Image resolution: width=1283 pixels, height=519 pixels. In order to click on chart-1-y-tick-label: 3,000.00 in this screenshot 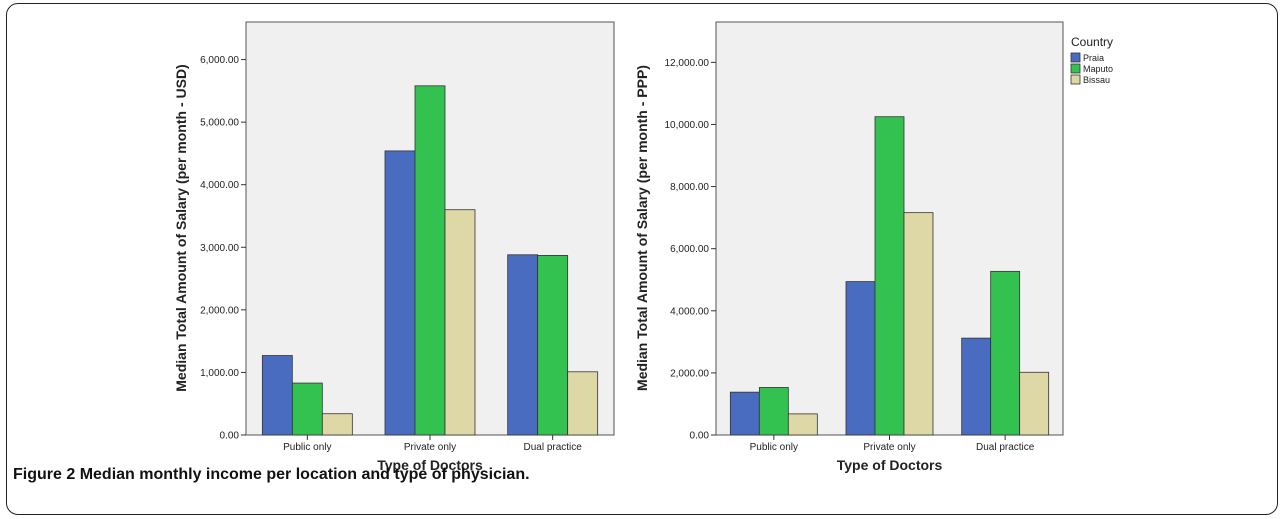, I will do `click(219, 248)`.